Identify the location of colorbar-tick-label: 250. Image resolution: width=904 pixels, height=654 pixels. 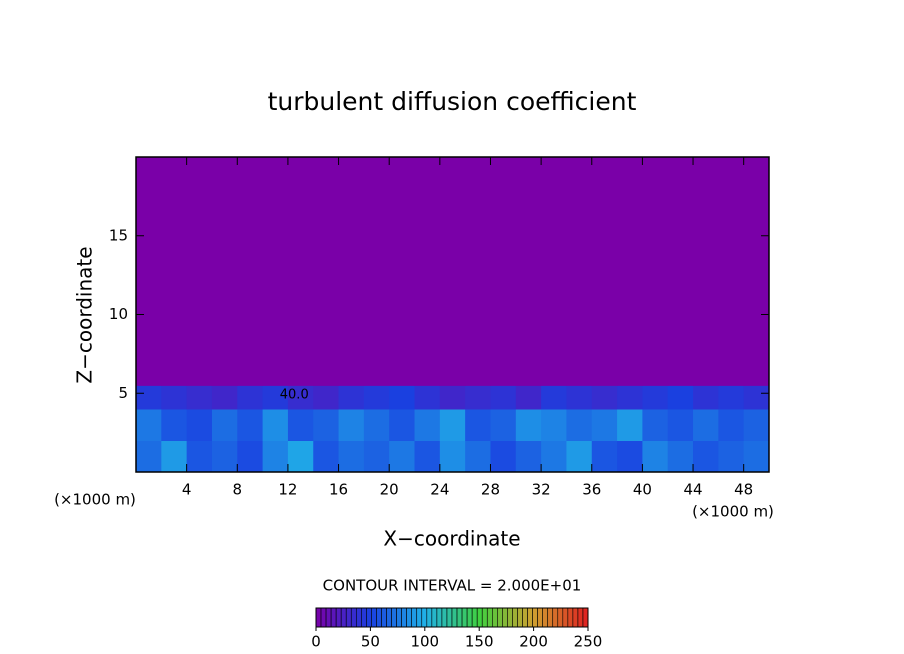
(588, 642).